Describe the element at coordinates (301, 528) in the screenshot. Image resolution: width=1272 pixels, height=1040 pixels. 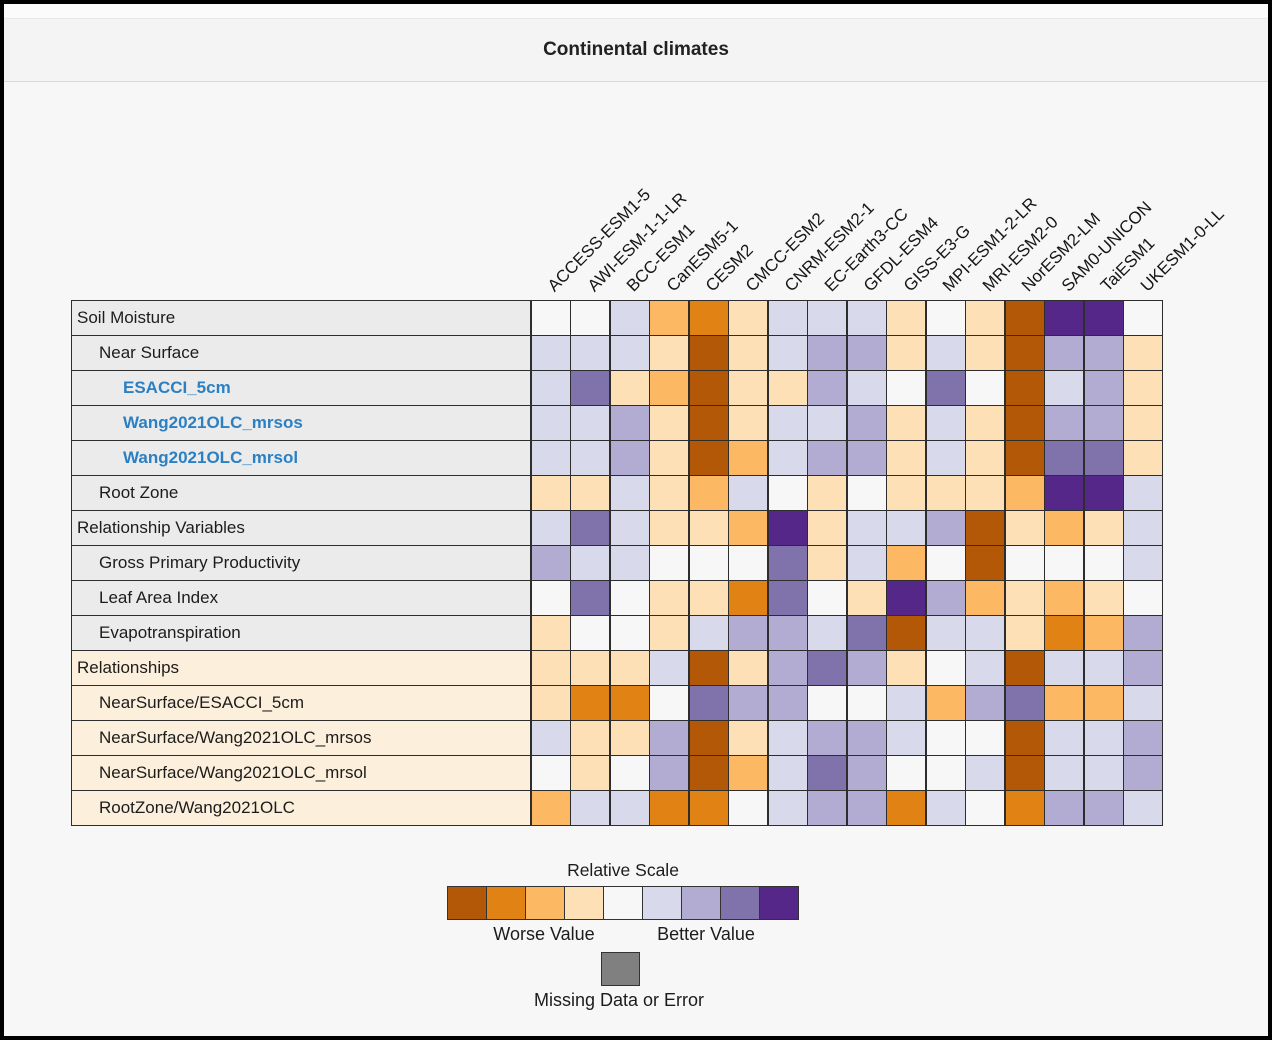
I see `row-label: Relationship Variables` at that location.